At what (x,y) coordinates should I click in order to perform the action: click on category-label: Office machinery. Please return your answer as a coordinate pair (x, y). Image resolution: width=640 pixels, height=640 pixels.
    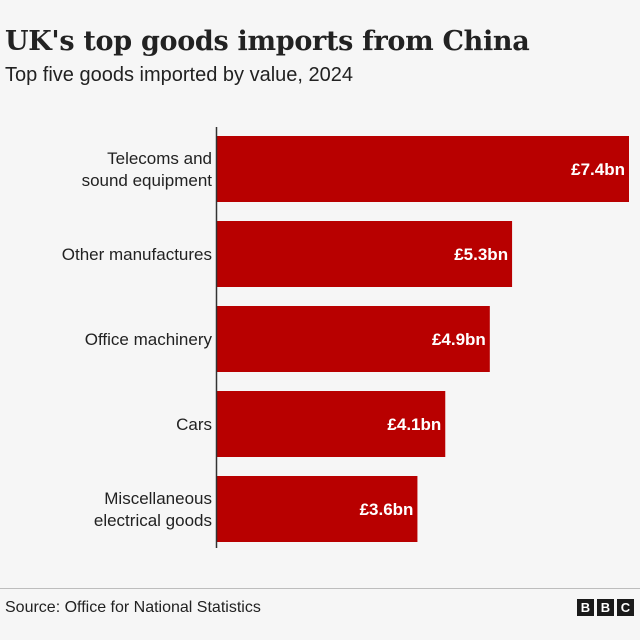
    Looking at the image, I should click on (149, 339).